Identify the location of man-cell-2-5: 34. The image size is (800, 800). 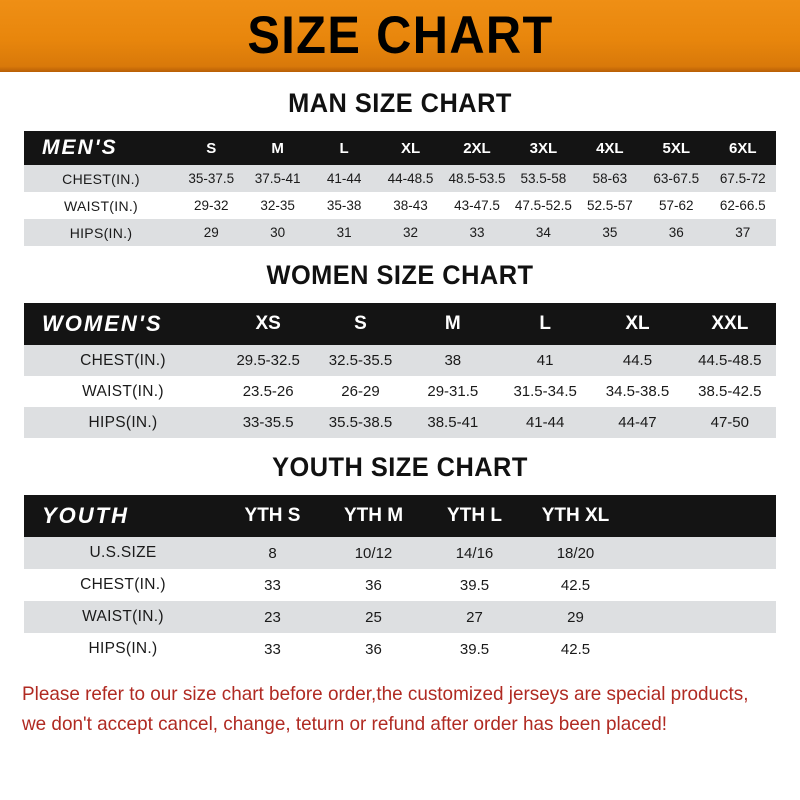
(543, 232).